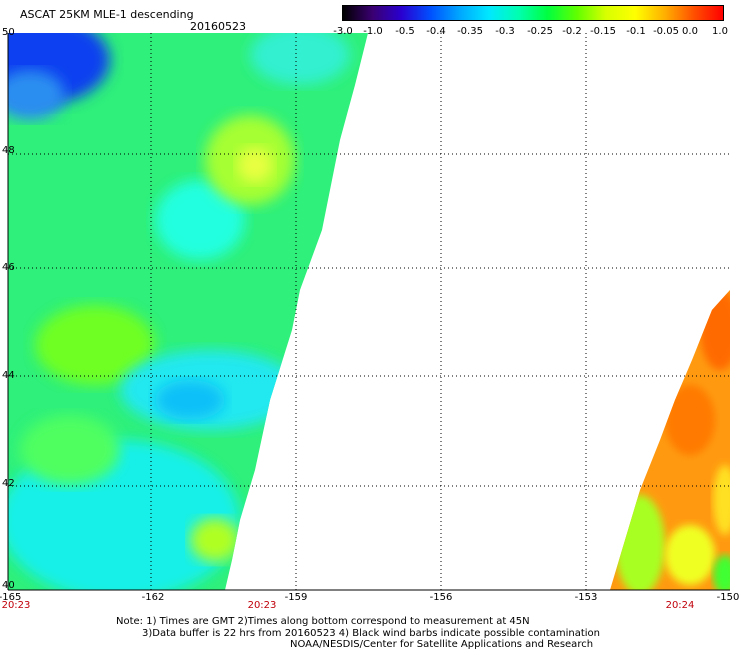 The width and height of the screenshot is (740, 650). What do you see at coordinates (8, 483) in the screenshot?
I see `lat-label: 42` at bounding box center [8, 483].